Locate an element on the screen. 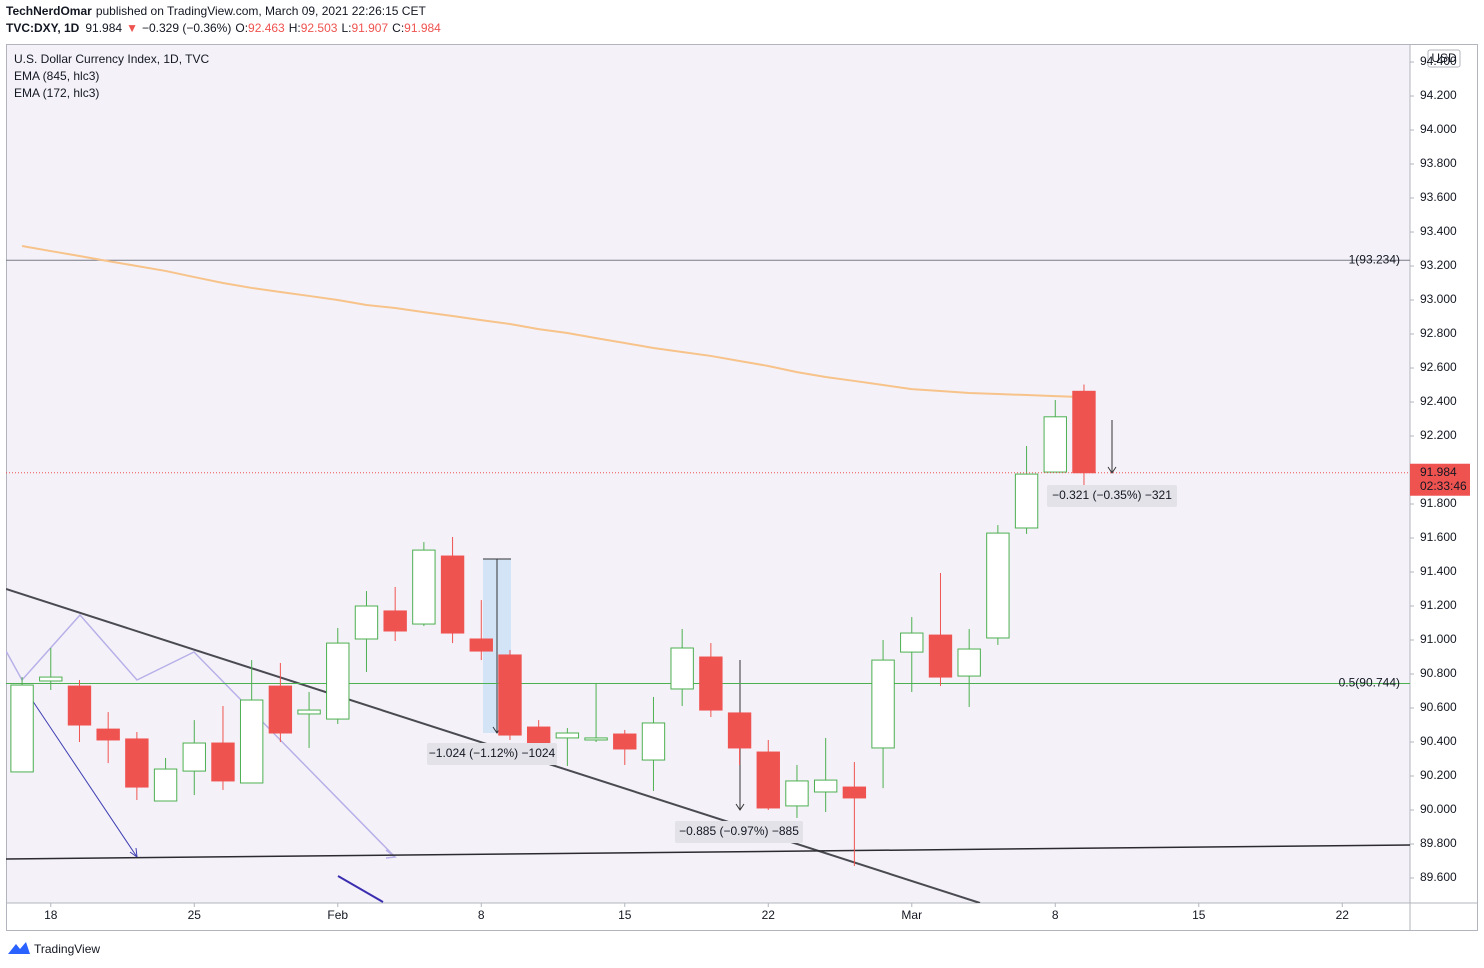 The height and width of the screenshot is (968, 1484). x-tick-label: Mar is located at coordinates (911, 915).